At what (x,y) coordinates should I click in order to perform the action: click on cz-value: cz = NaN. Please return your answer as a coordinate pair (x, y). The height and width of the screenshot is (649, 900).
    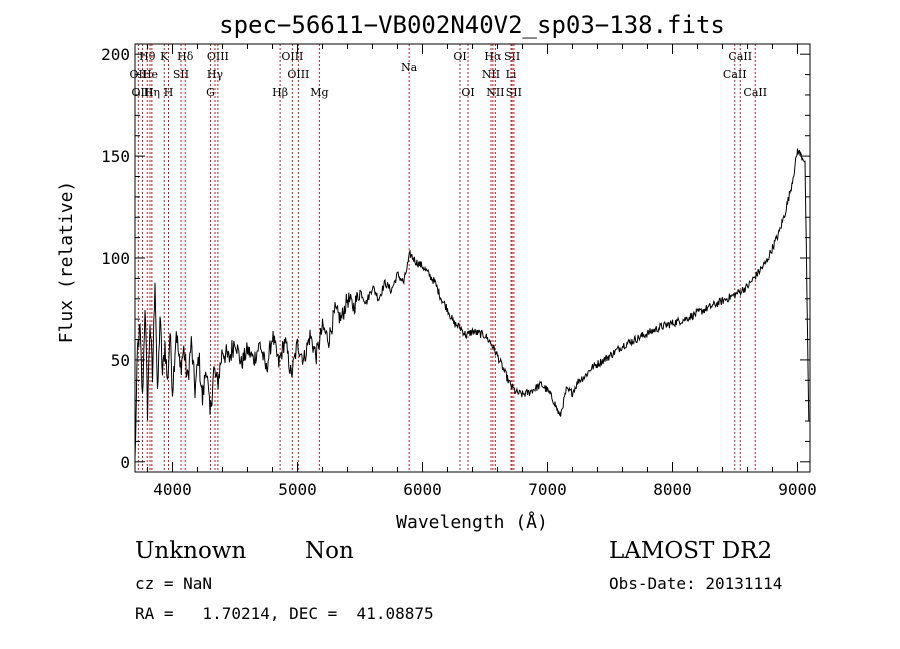
    Looking at the image, I should click on (174, 583).